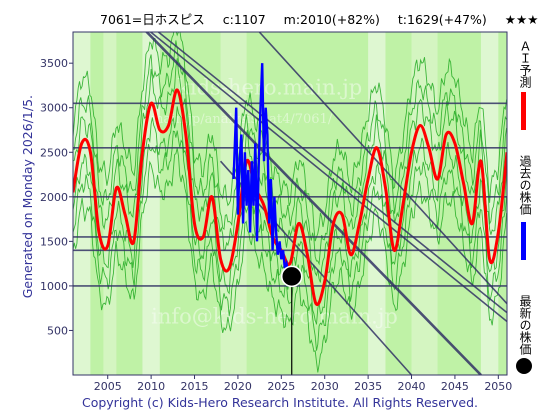  What do you see at coordinates (261, 168) in the screenshot?
I see `past-price-line` at bounding box center [261, 168].